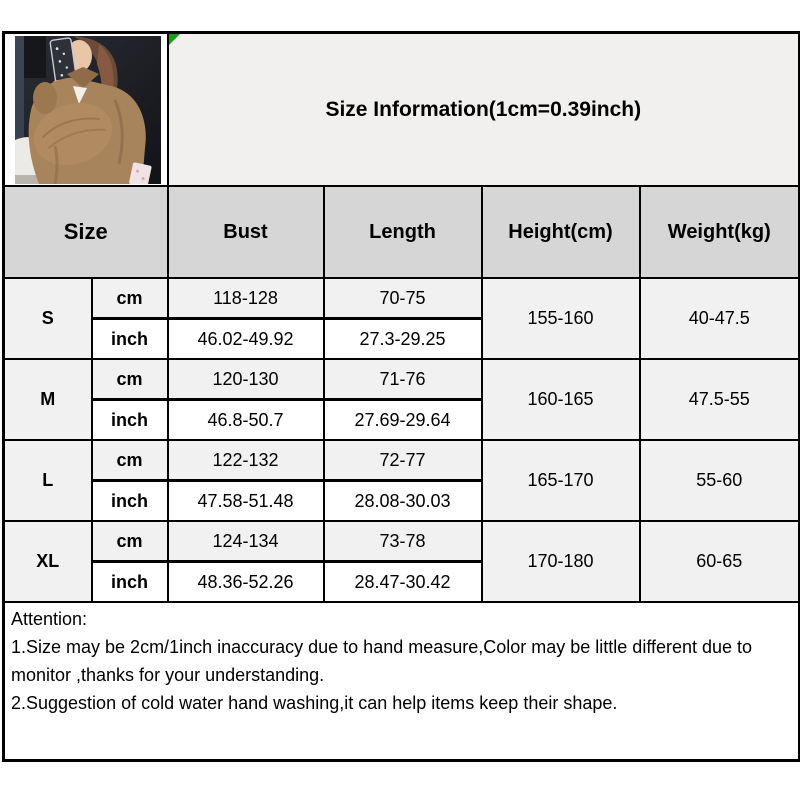 The width and height of the screenshot is (800, 800). Describe the element at coordinates (402, 541) in the screenshot. I see `xl-length-cm: 73-78` at that location.